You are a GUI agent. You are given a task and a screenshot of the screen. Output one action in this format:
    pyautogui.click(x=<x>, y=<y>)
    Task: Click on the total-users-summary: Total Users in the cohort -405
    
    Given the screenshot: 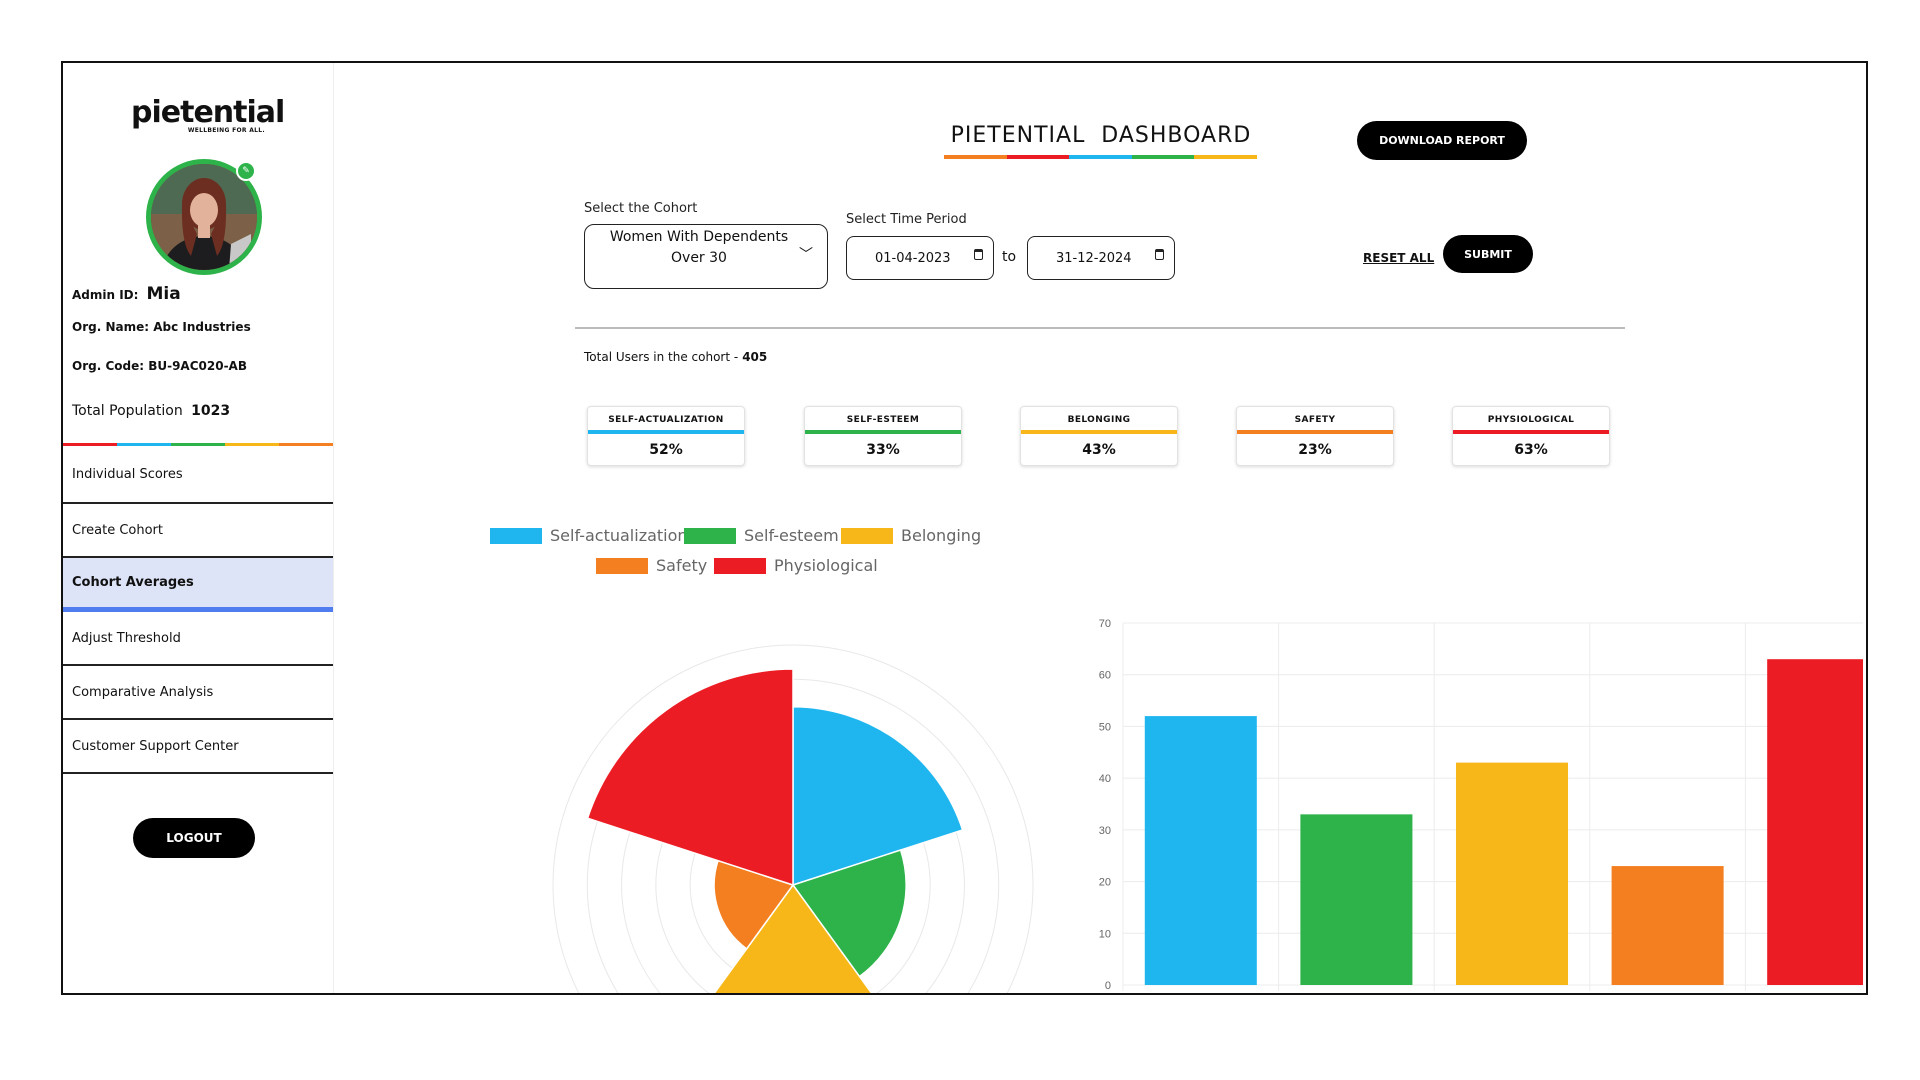 What is the action you would take?
    pyautogui.click(x=675, y=357)
    